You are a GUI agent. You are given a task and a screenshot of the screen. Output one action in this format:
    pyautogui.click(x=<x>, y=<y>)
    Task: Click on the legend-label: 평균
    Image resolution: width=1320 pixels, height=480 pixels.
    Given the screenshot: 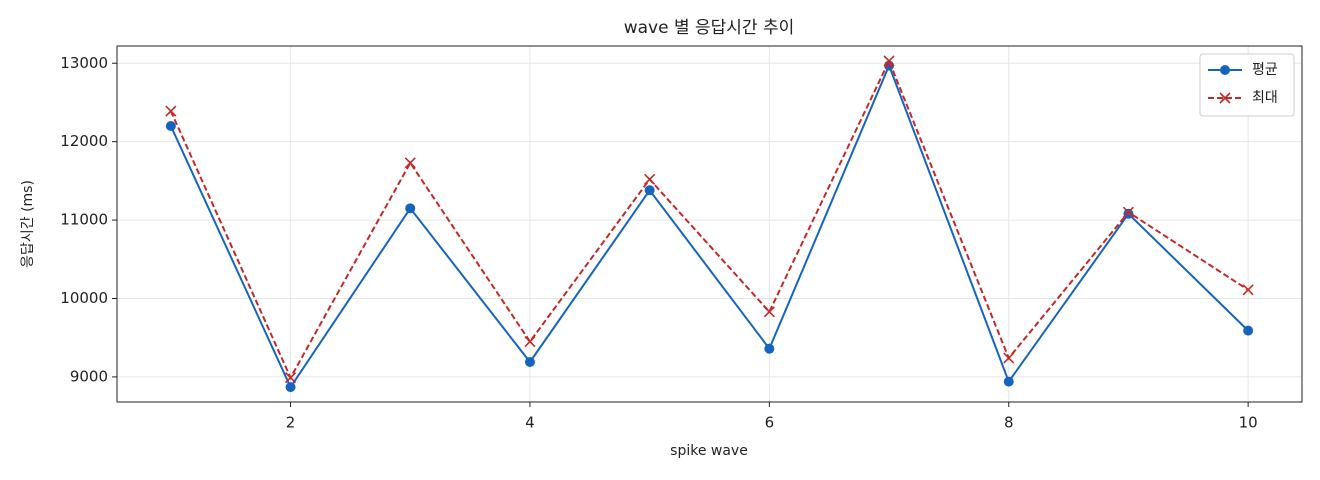 What is the action you would take?
    pyautogui.click(x=1265, y=70)
    